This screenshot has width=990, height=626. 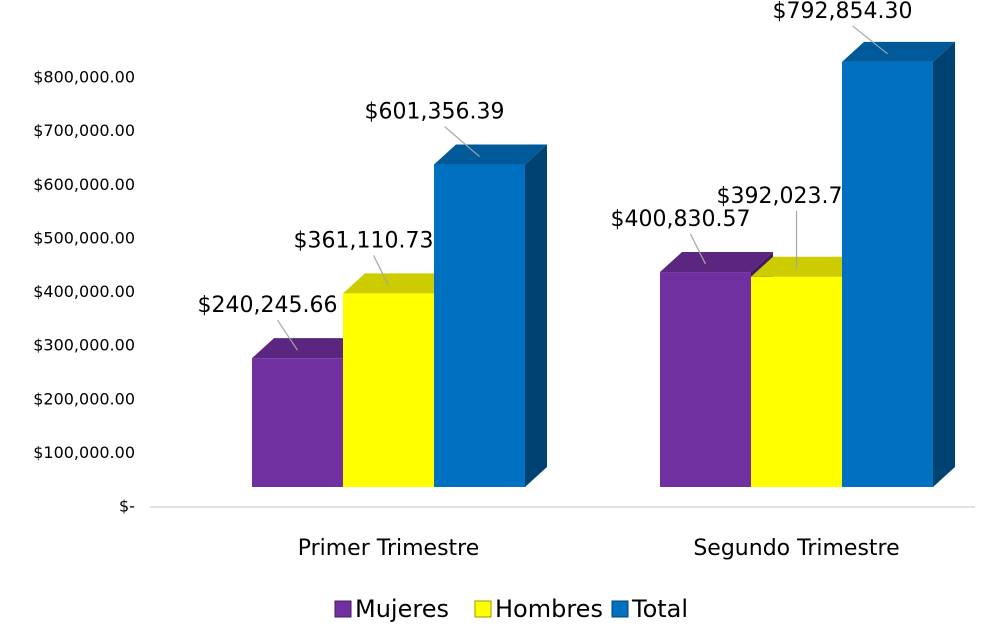 What do you see at coordinates (84, 398) in the screenshot?
I see `y-tick-label: $200,000.00` at bounding box center [84, 398].